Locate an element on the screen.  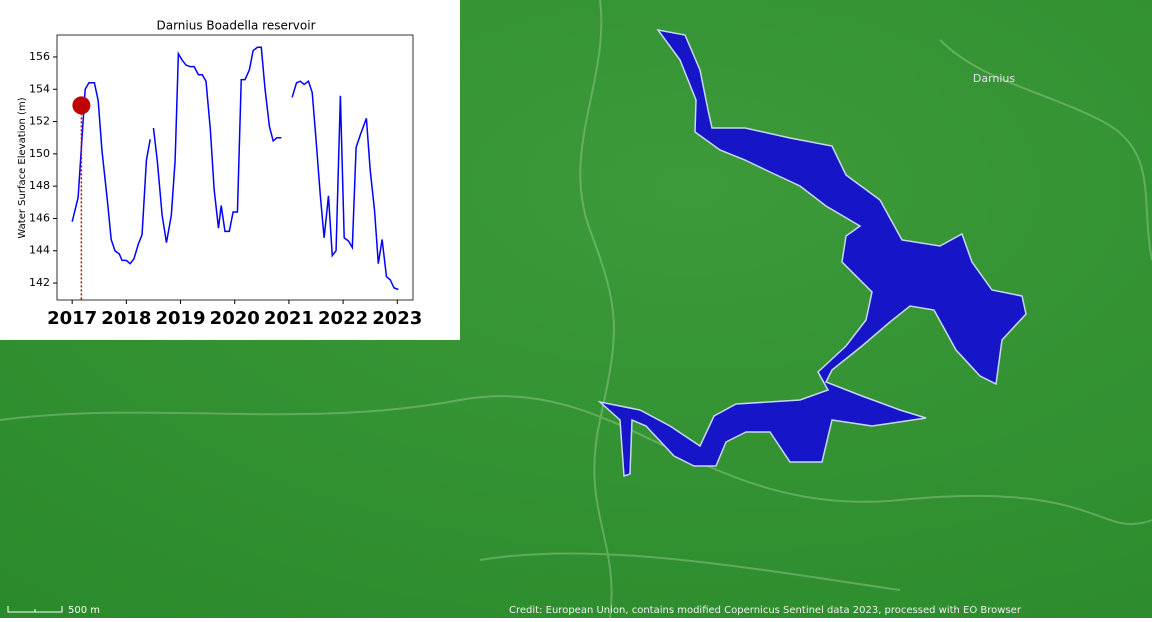
y-tick-label: 148 is located at coordinates (39, 185).